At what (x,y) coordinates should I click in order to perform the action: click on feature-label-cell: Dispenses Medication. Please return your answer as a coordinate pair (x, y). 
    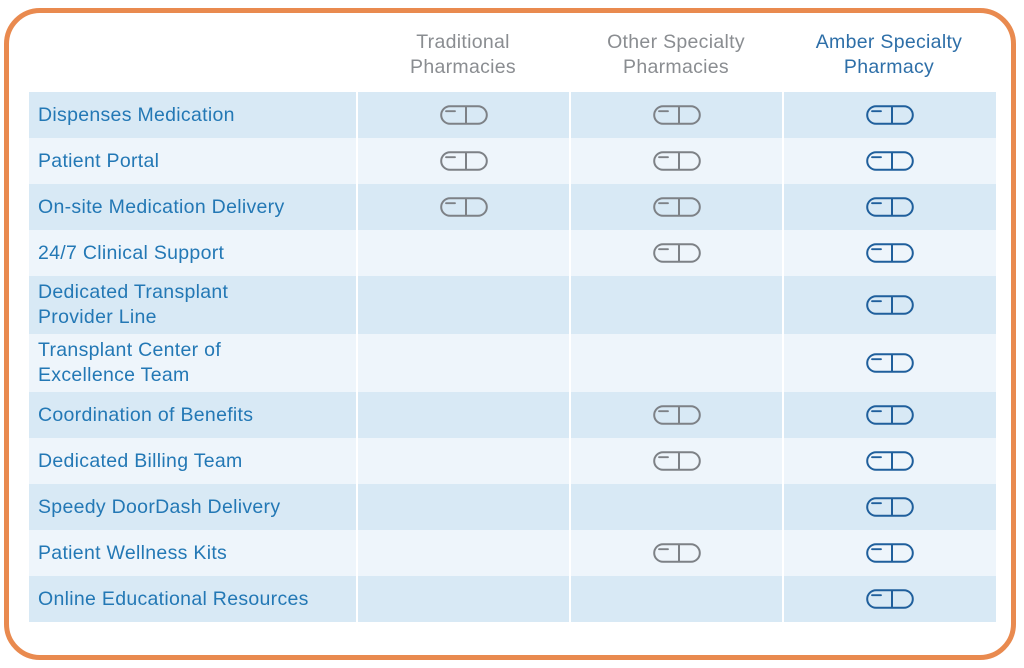
    Looking at the image, I should click on (192, 115).